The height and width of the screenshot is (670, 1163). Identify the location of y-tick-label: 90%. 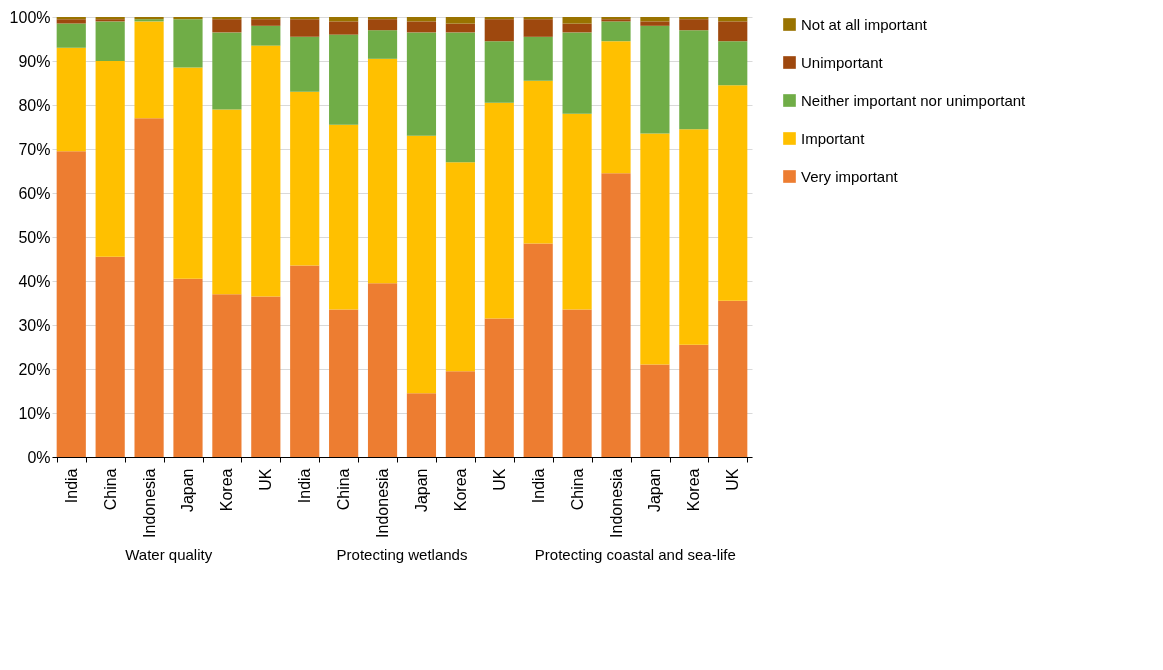
(34, 61).